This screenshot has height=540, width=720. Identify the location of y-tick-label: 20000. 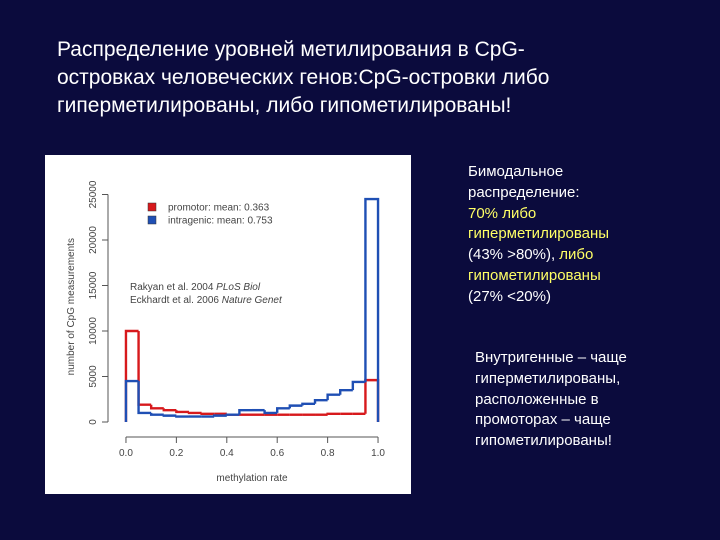
(93, 240).